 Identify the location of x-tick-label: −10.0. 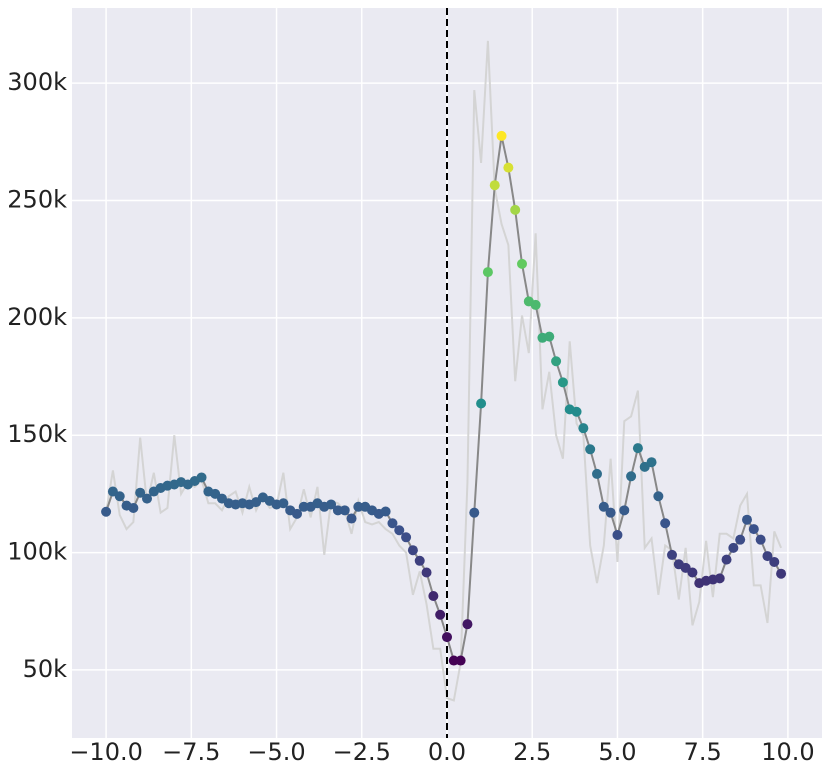
(106, 752).